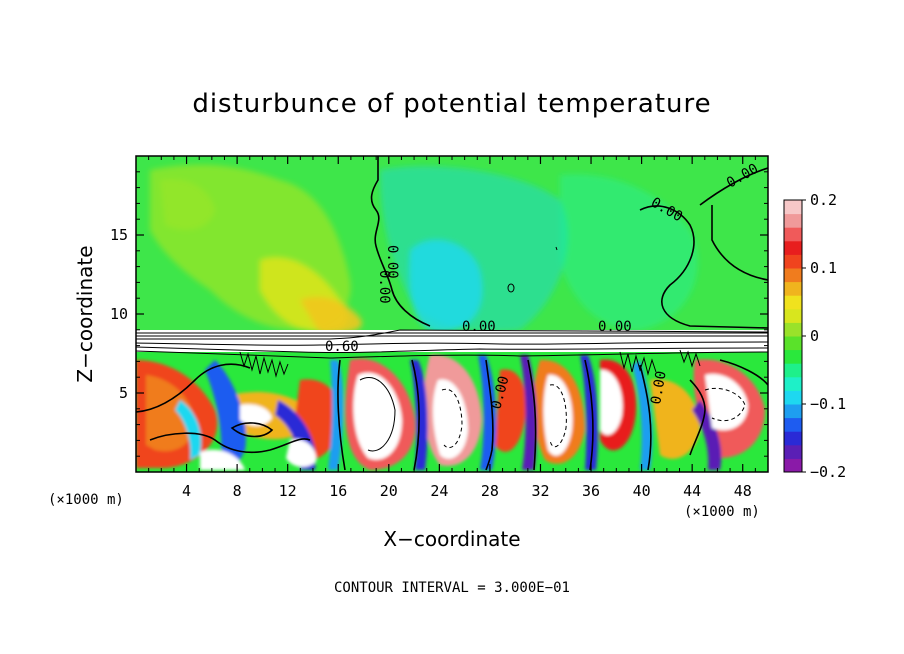 Image resolution: width=904 pixels, height=654 pixels. What do you see at coordinates (186, 491) in the screenshot?
I see `x-tick-label: 4` at bounding box center [186, 491].